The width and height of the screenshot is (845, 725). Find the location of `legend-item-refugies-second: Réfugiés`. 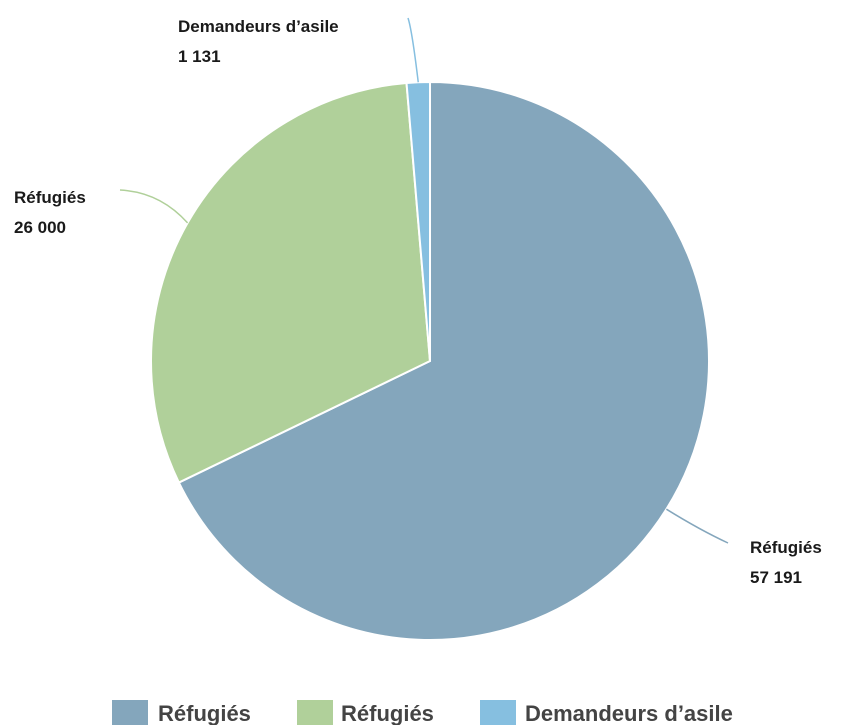

legend-item-refugies-second: Réfugiés is located at coordinates (365, 712).